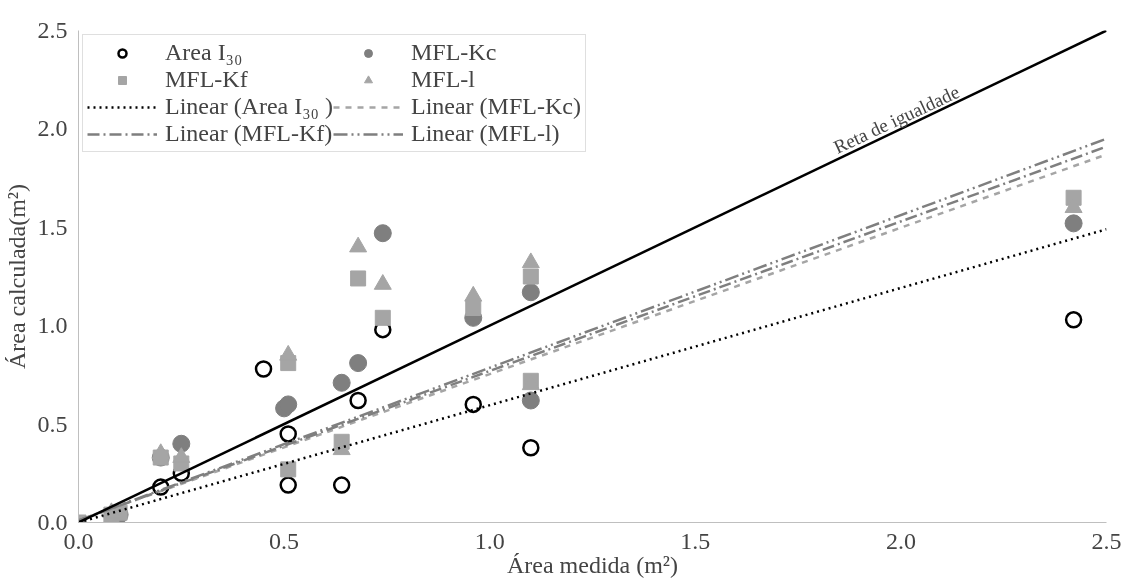 The image size is (1136, 580). Describe the element at coordinates (485, 133) in the screenshot. I see `legend-label: Linear (MFL-l)` at that location.